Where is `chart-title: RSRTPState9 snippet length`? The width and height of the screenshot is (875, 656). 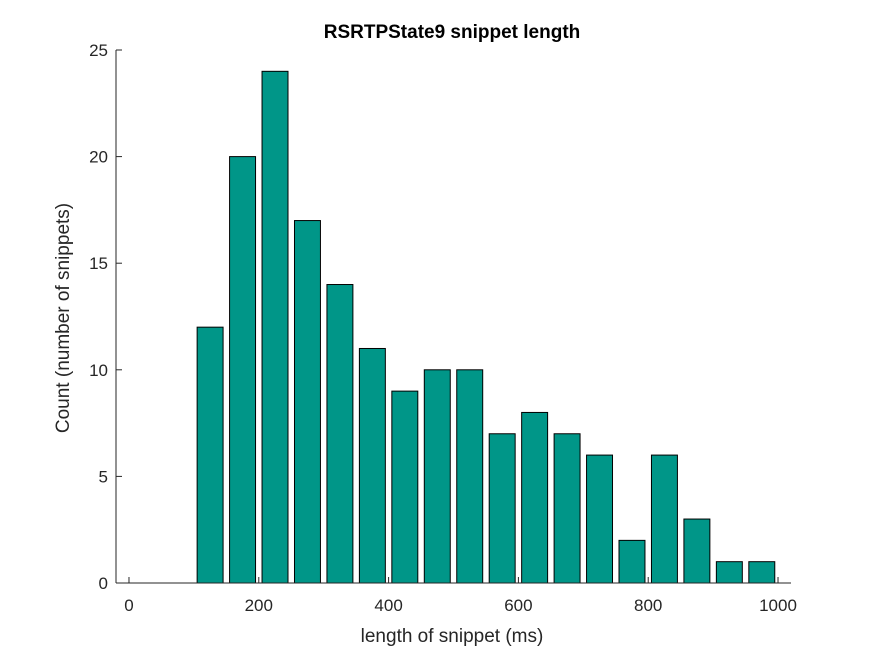 chart-title: RSRTPState9 snippet length is located at coordinates (452, 32).